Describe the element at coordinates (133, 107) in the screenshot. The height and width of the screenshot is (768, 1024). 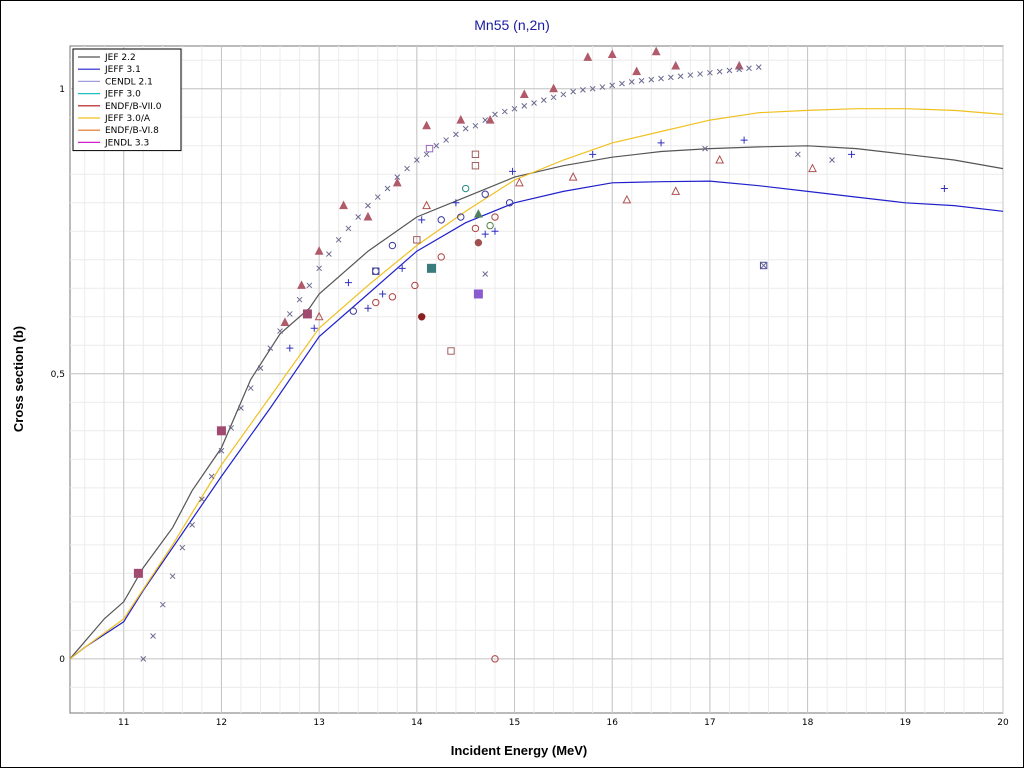
I see `legend-entry: ENDF/B-VII.0` at that location.